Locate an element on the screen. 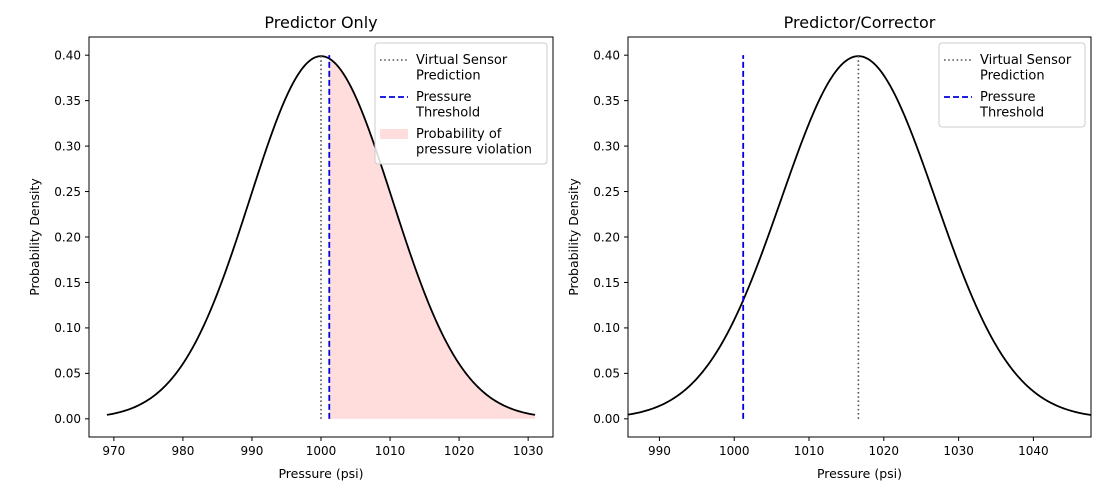  x-axis: 990 1000 1010 1020 1030 1040 is located at coordinates (848, 447).